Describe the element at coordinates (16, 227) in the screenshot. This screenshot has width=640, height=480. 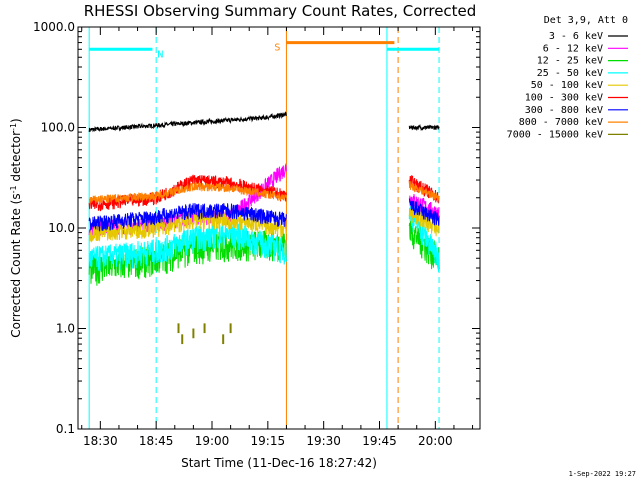
I see `y-axis-label: Corrected Count Rate (s-1 detector-1)` at that location.